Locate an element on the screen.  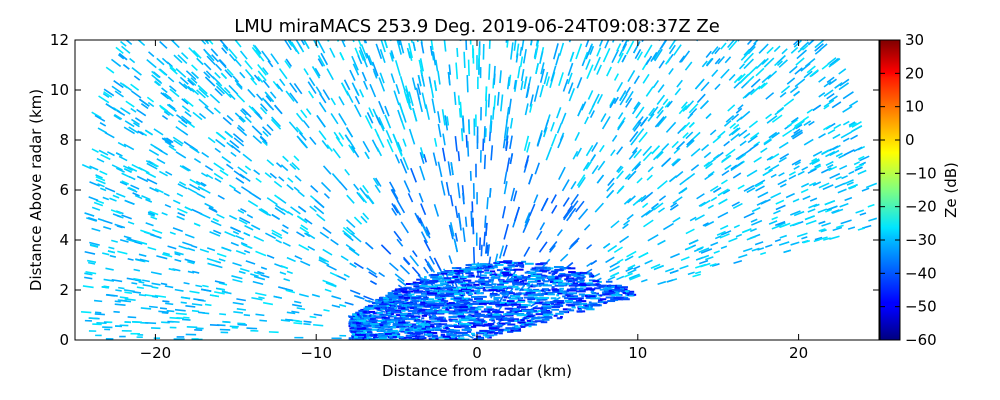
y-tick-label: 12 is located at coordinates (59, 40).